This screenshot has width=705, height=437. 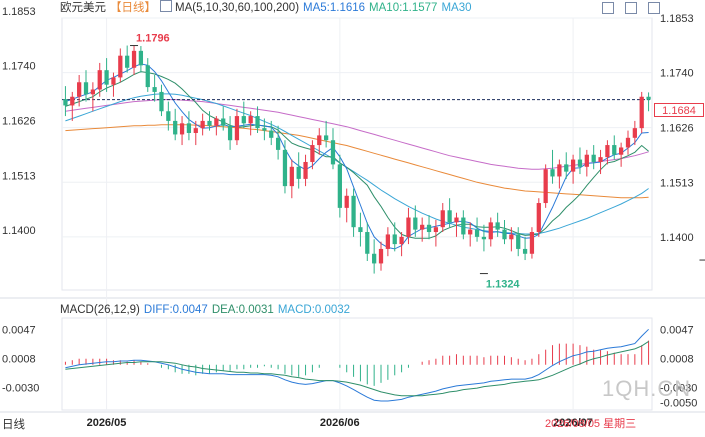 I want to click on current-price-badge: 1.1684, so click(x=679, y=110).